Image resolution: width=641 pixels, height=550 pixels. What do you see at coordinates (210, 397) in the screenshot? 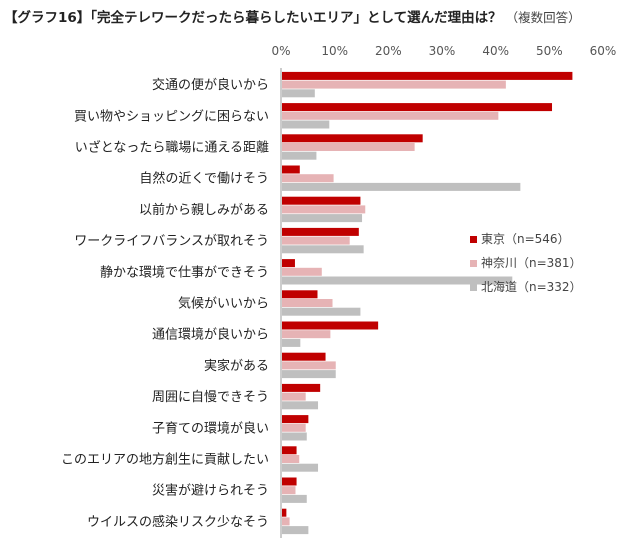
I see `category-label: 周囲に自慢できそう` at bounding box center [210, 397].